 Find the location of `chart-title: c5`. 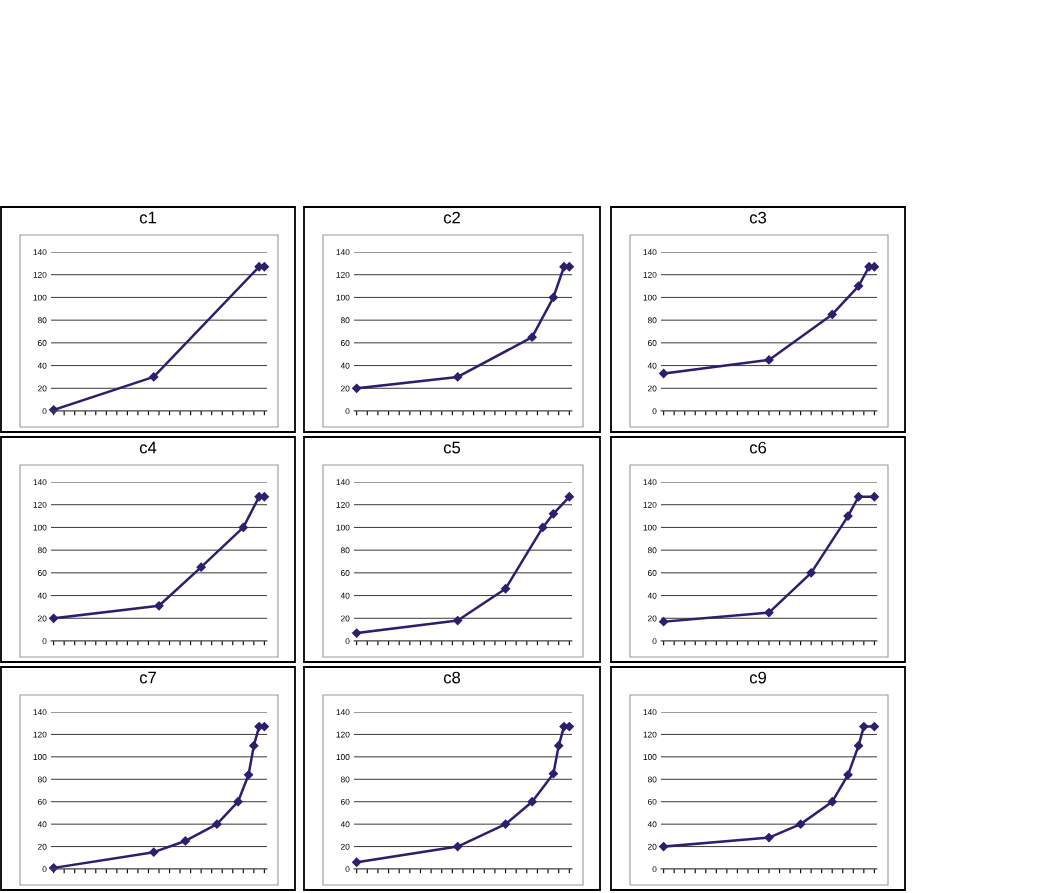

chart-title: c5 is located at coordinates (452, 447).